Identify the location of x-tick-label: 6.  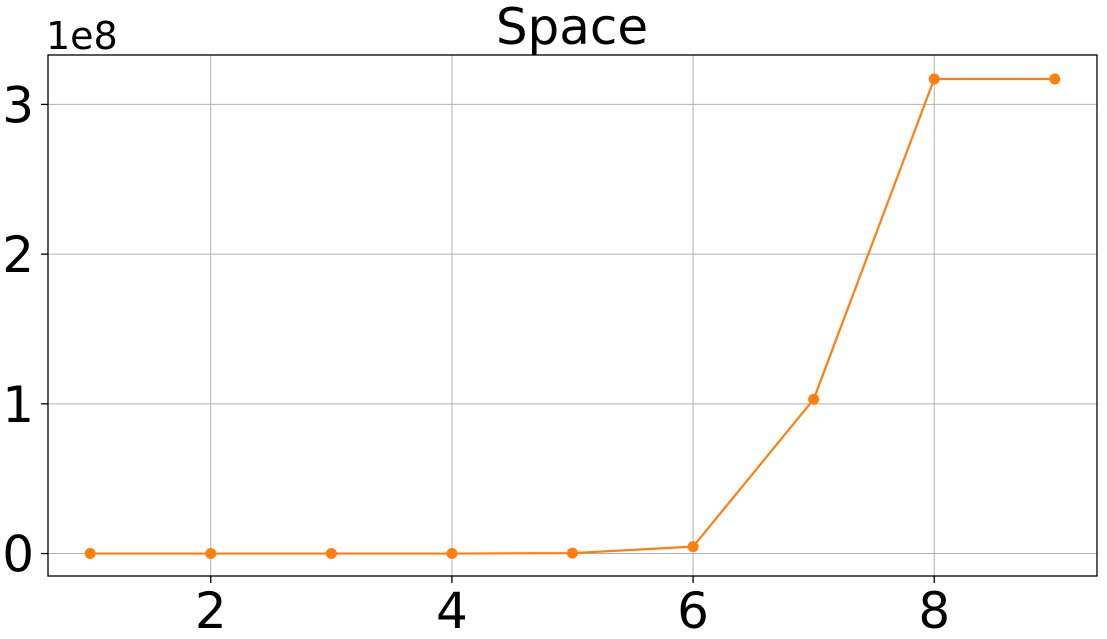
(693, 608).